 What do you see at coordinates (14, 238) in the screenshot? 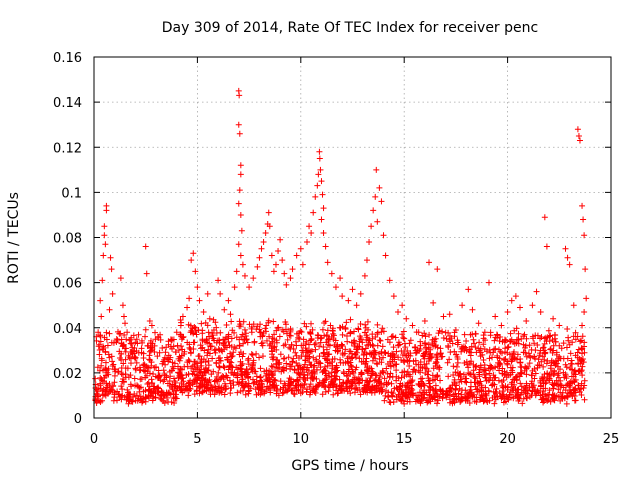
I see `y-axis-label: ROTI / TECUs` at bounding box center [14, 238].